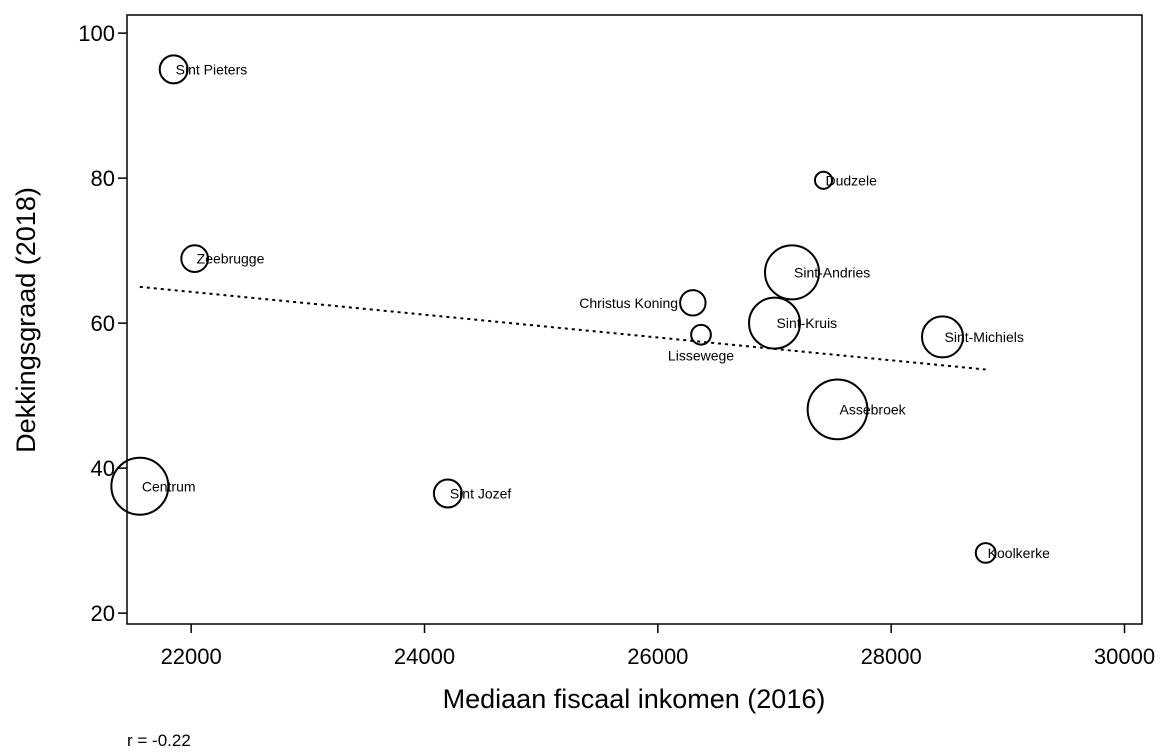 The image size is (1165, 754). I want to click on x-tick-label: 24000, so click(424, 656).